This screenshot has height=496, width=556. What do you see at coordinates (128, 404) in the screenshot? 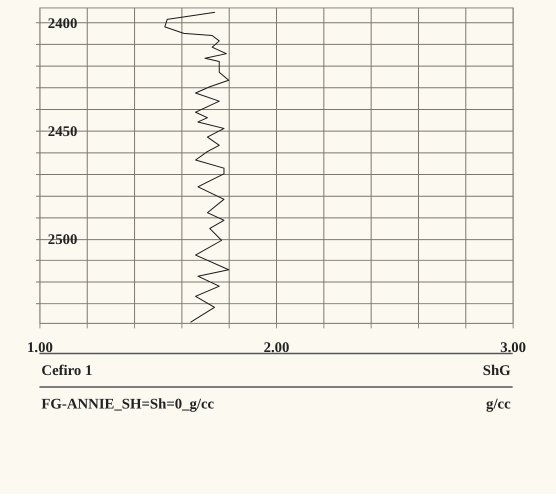
I see `text: FG-ANNIE_SH=Sh=0_g/cc` at bounding box center [128, 404].